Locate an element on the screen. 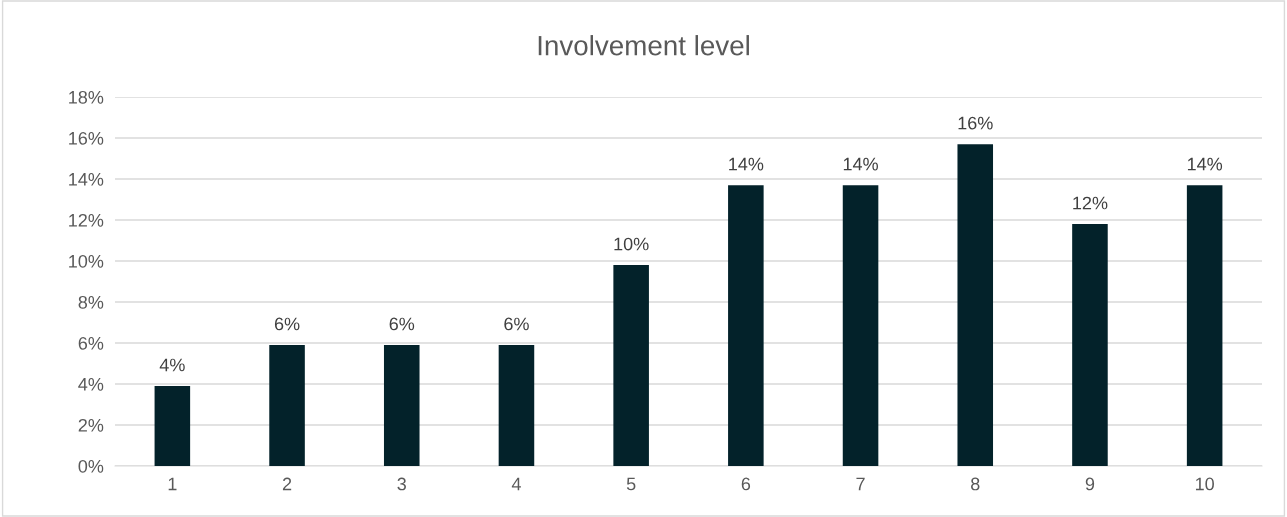 This screenshot has height=517, width=1287. y-tick-label: 12% is located at coordinates (86, 220).